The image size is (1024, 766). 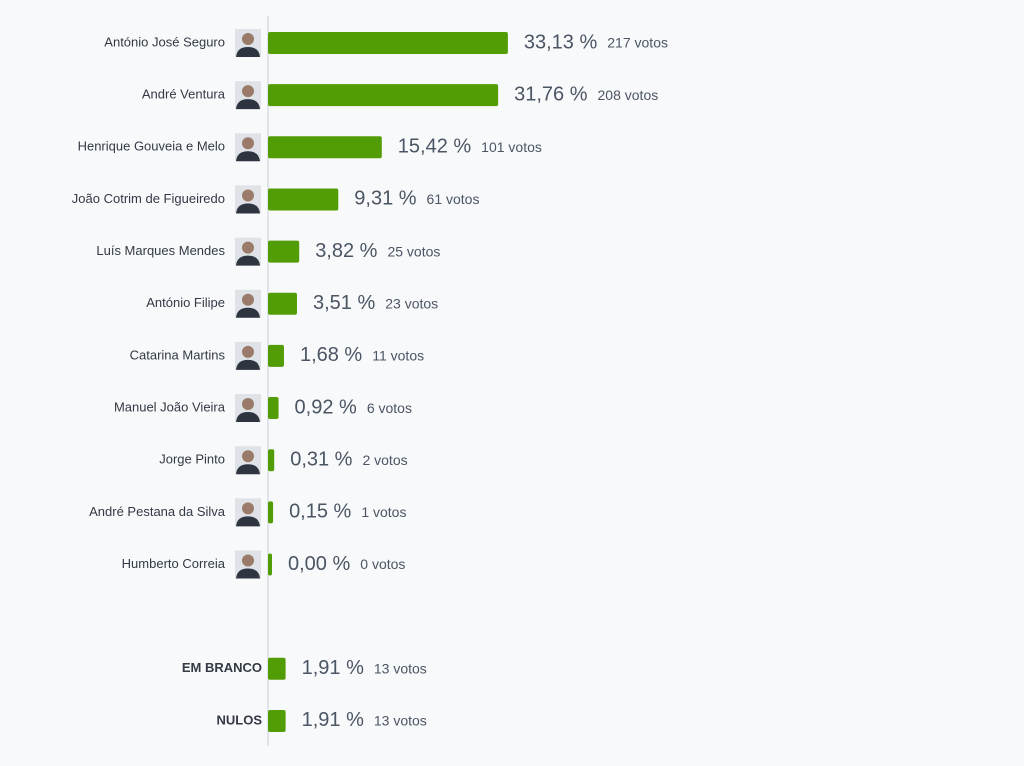 I want to click on vote-label: 1 votos, so click(x=383, y=512).